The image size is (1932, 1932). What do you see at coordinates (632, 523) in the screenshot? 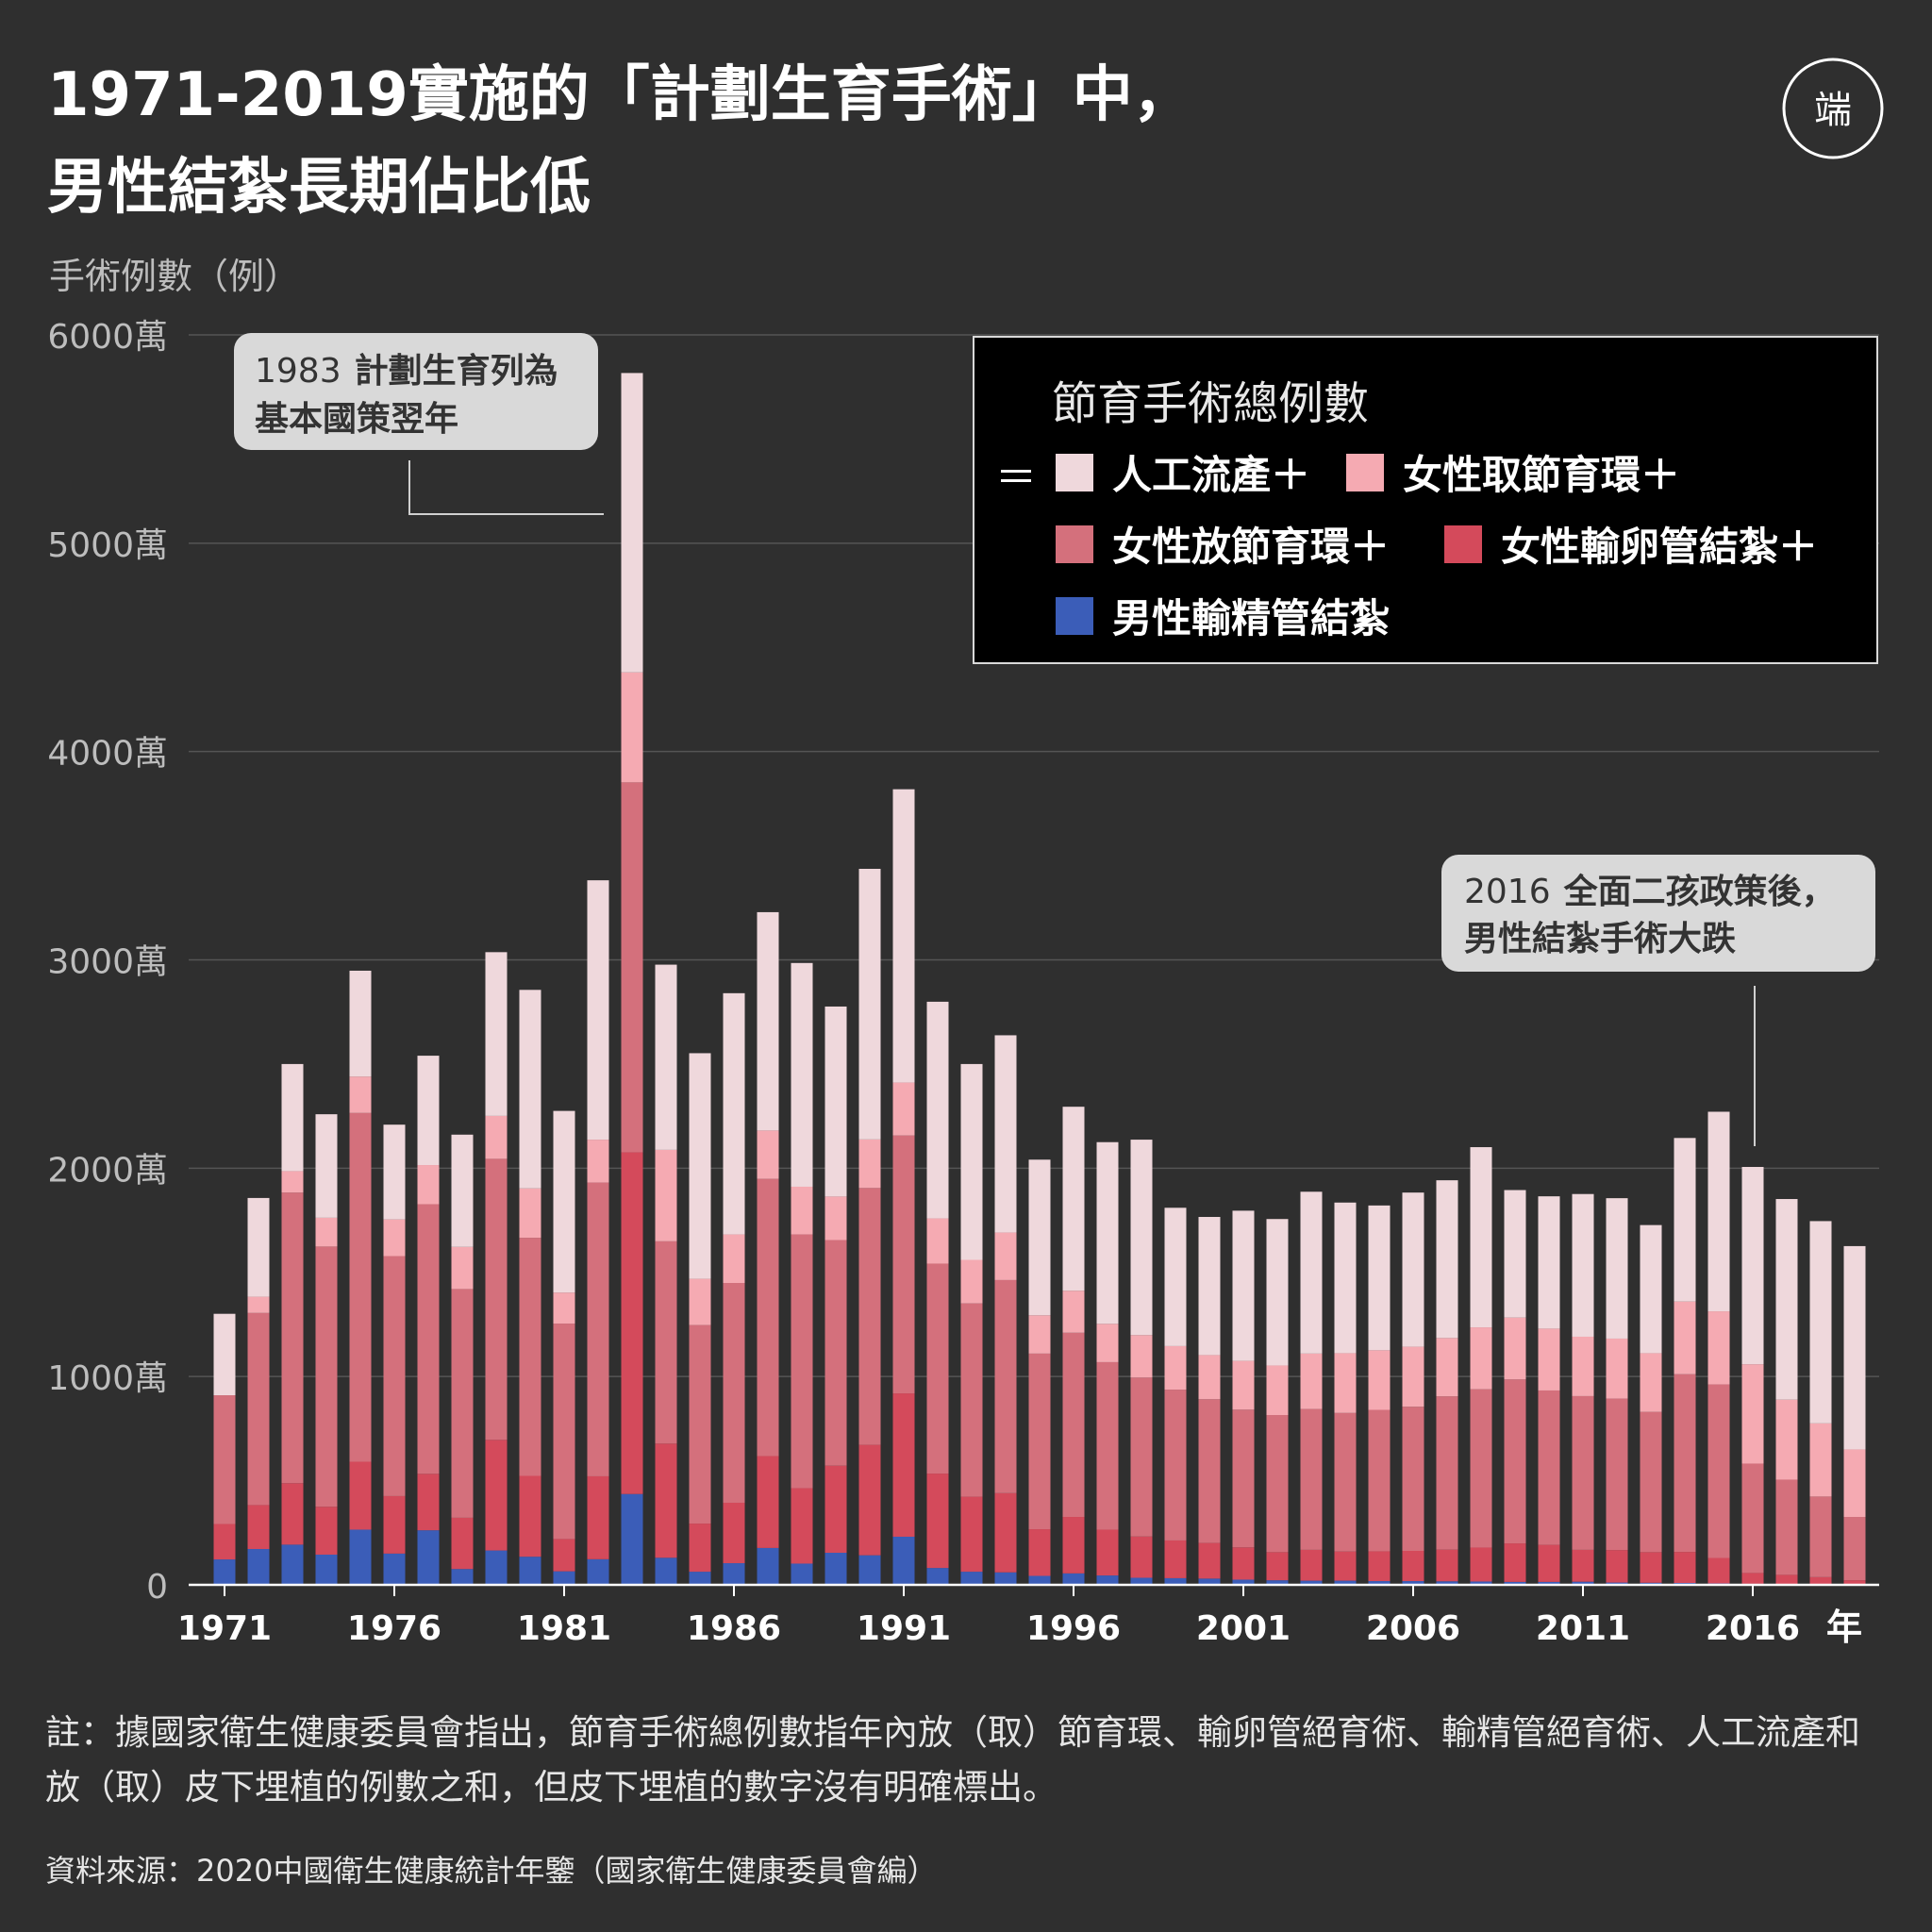
I see `bar-segment-abortion-1983` at bounding box center [632, 523].